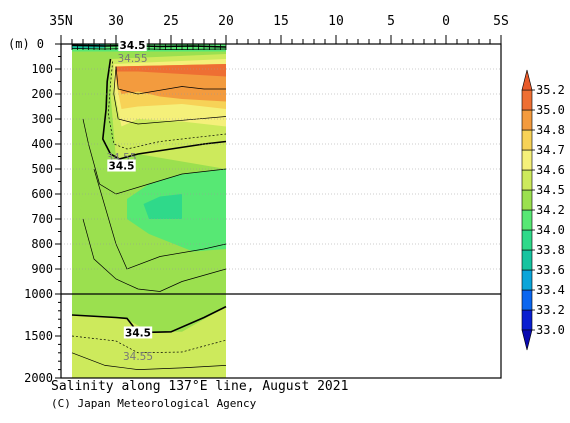 This screenshot has height=423, width=570. Describe the element at coordinates (550, 90) in the screenshot. I see `colorbar-label: 35.2` at that location.